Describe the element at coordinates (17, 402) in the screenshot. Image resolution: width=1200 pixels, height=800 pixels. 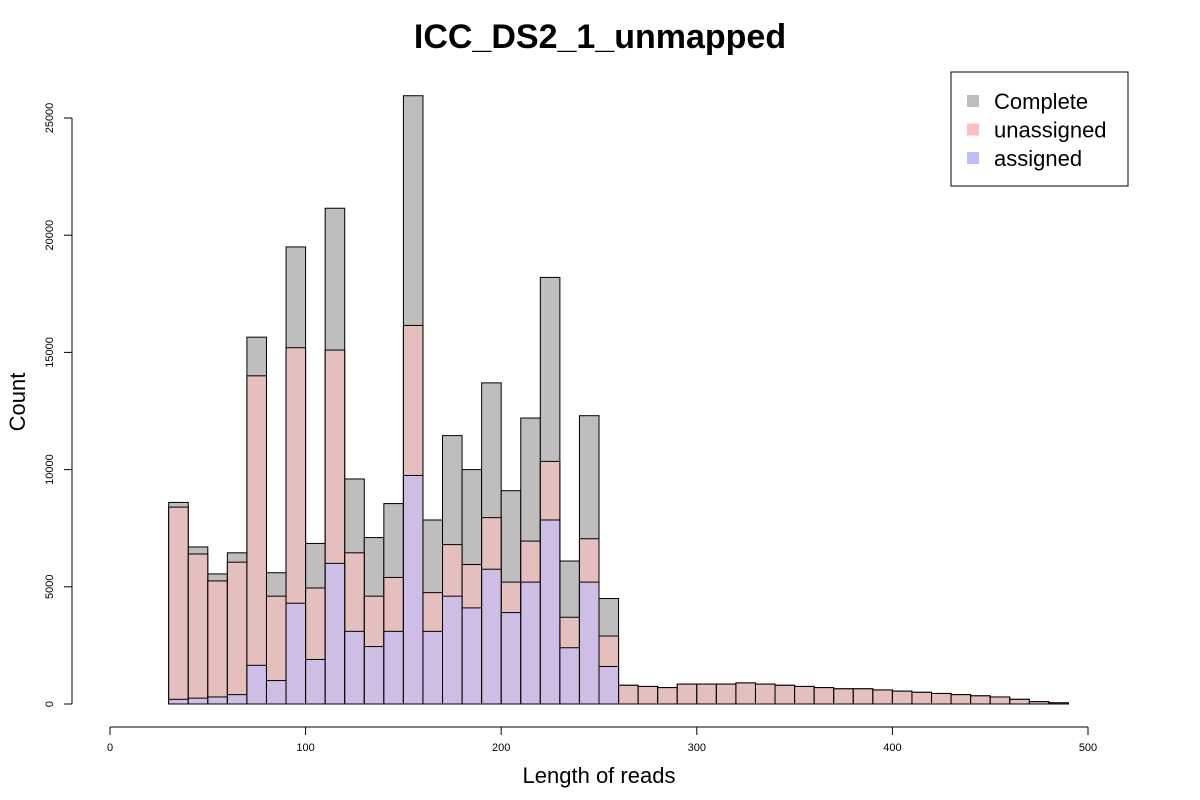
I see `y-axis-label: Count` at that location.